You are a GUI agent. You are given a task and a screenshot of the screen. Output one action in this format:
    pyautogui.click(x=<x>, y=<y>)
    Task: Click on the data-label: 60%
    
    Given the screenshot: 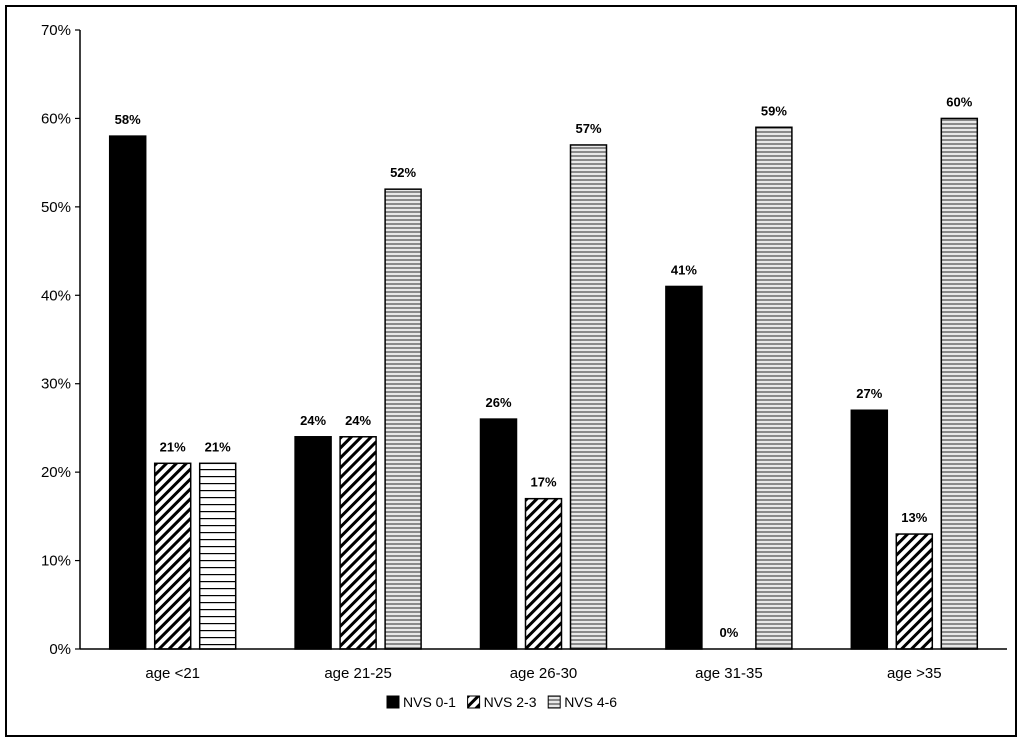 What is the action you would take?
    pyautogui.click(x=959, y=101)
    